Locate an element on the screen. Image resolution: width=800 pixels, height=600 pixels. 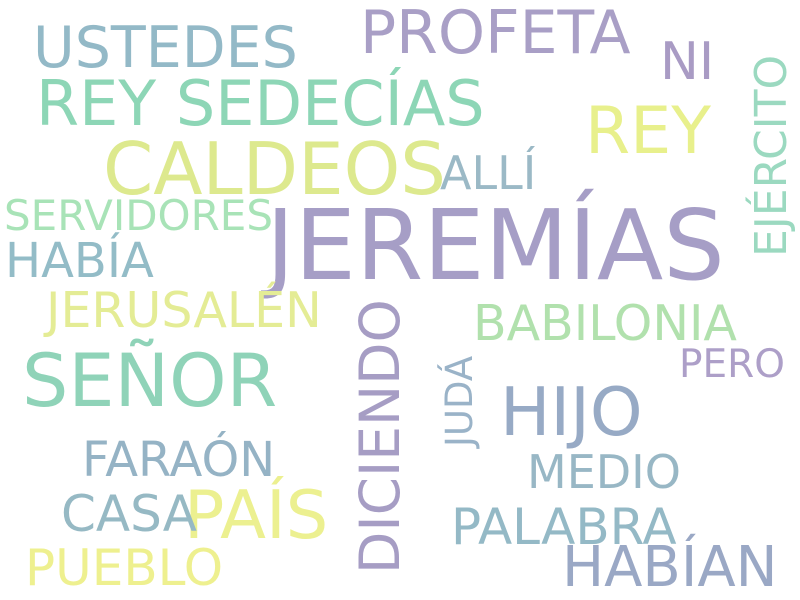
word-alli: ALLÍ is located at coordinates (488, 173).